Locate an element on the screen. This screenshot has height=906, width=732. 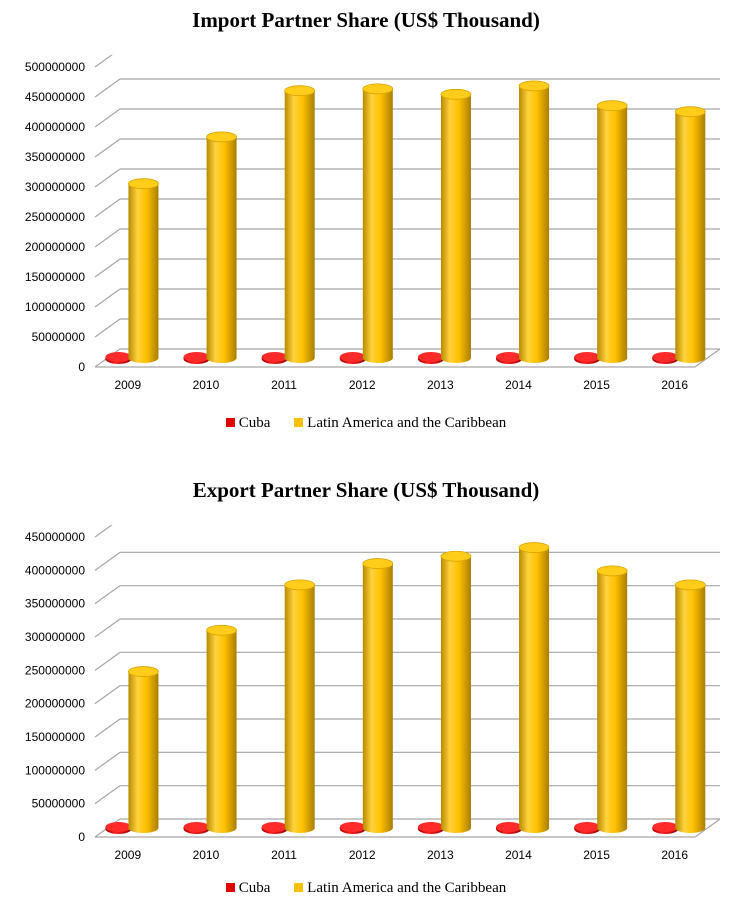
x-tick-label: 2009 is located at coordinates (127, 855).